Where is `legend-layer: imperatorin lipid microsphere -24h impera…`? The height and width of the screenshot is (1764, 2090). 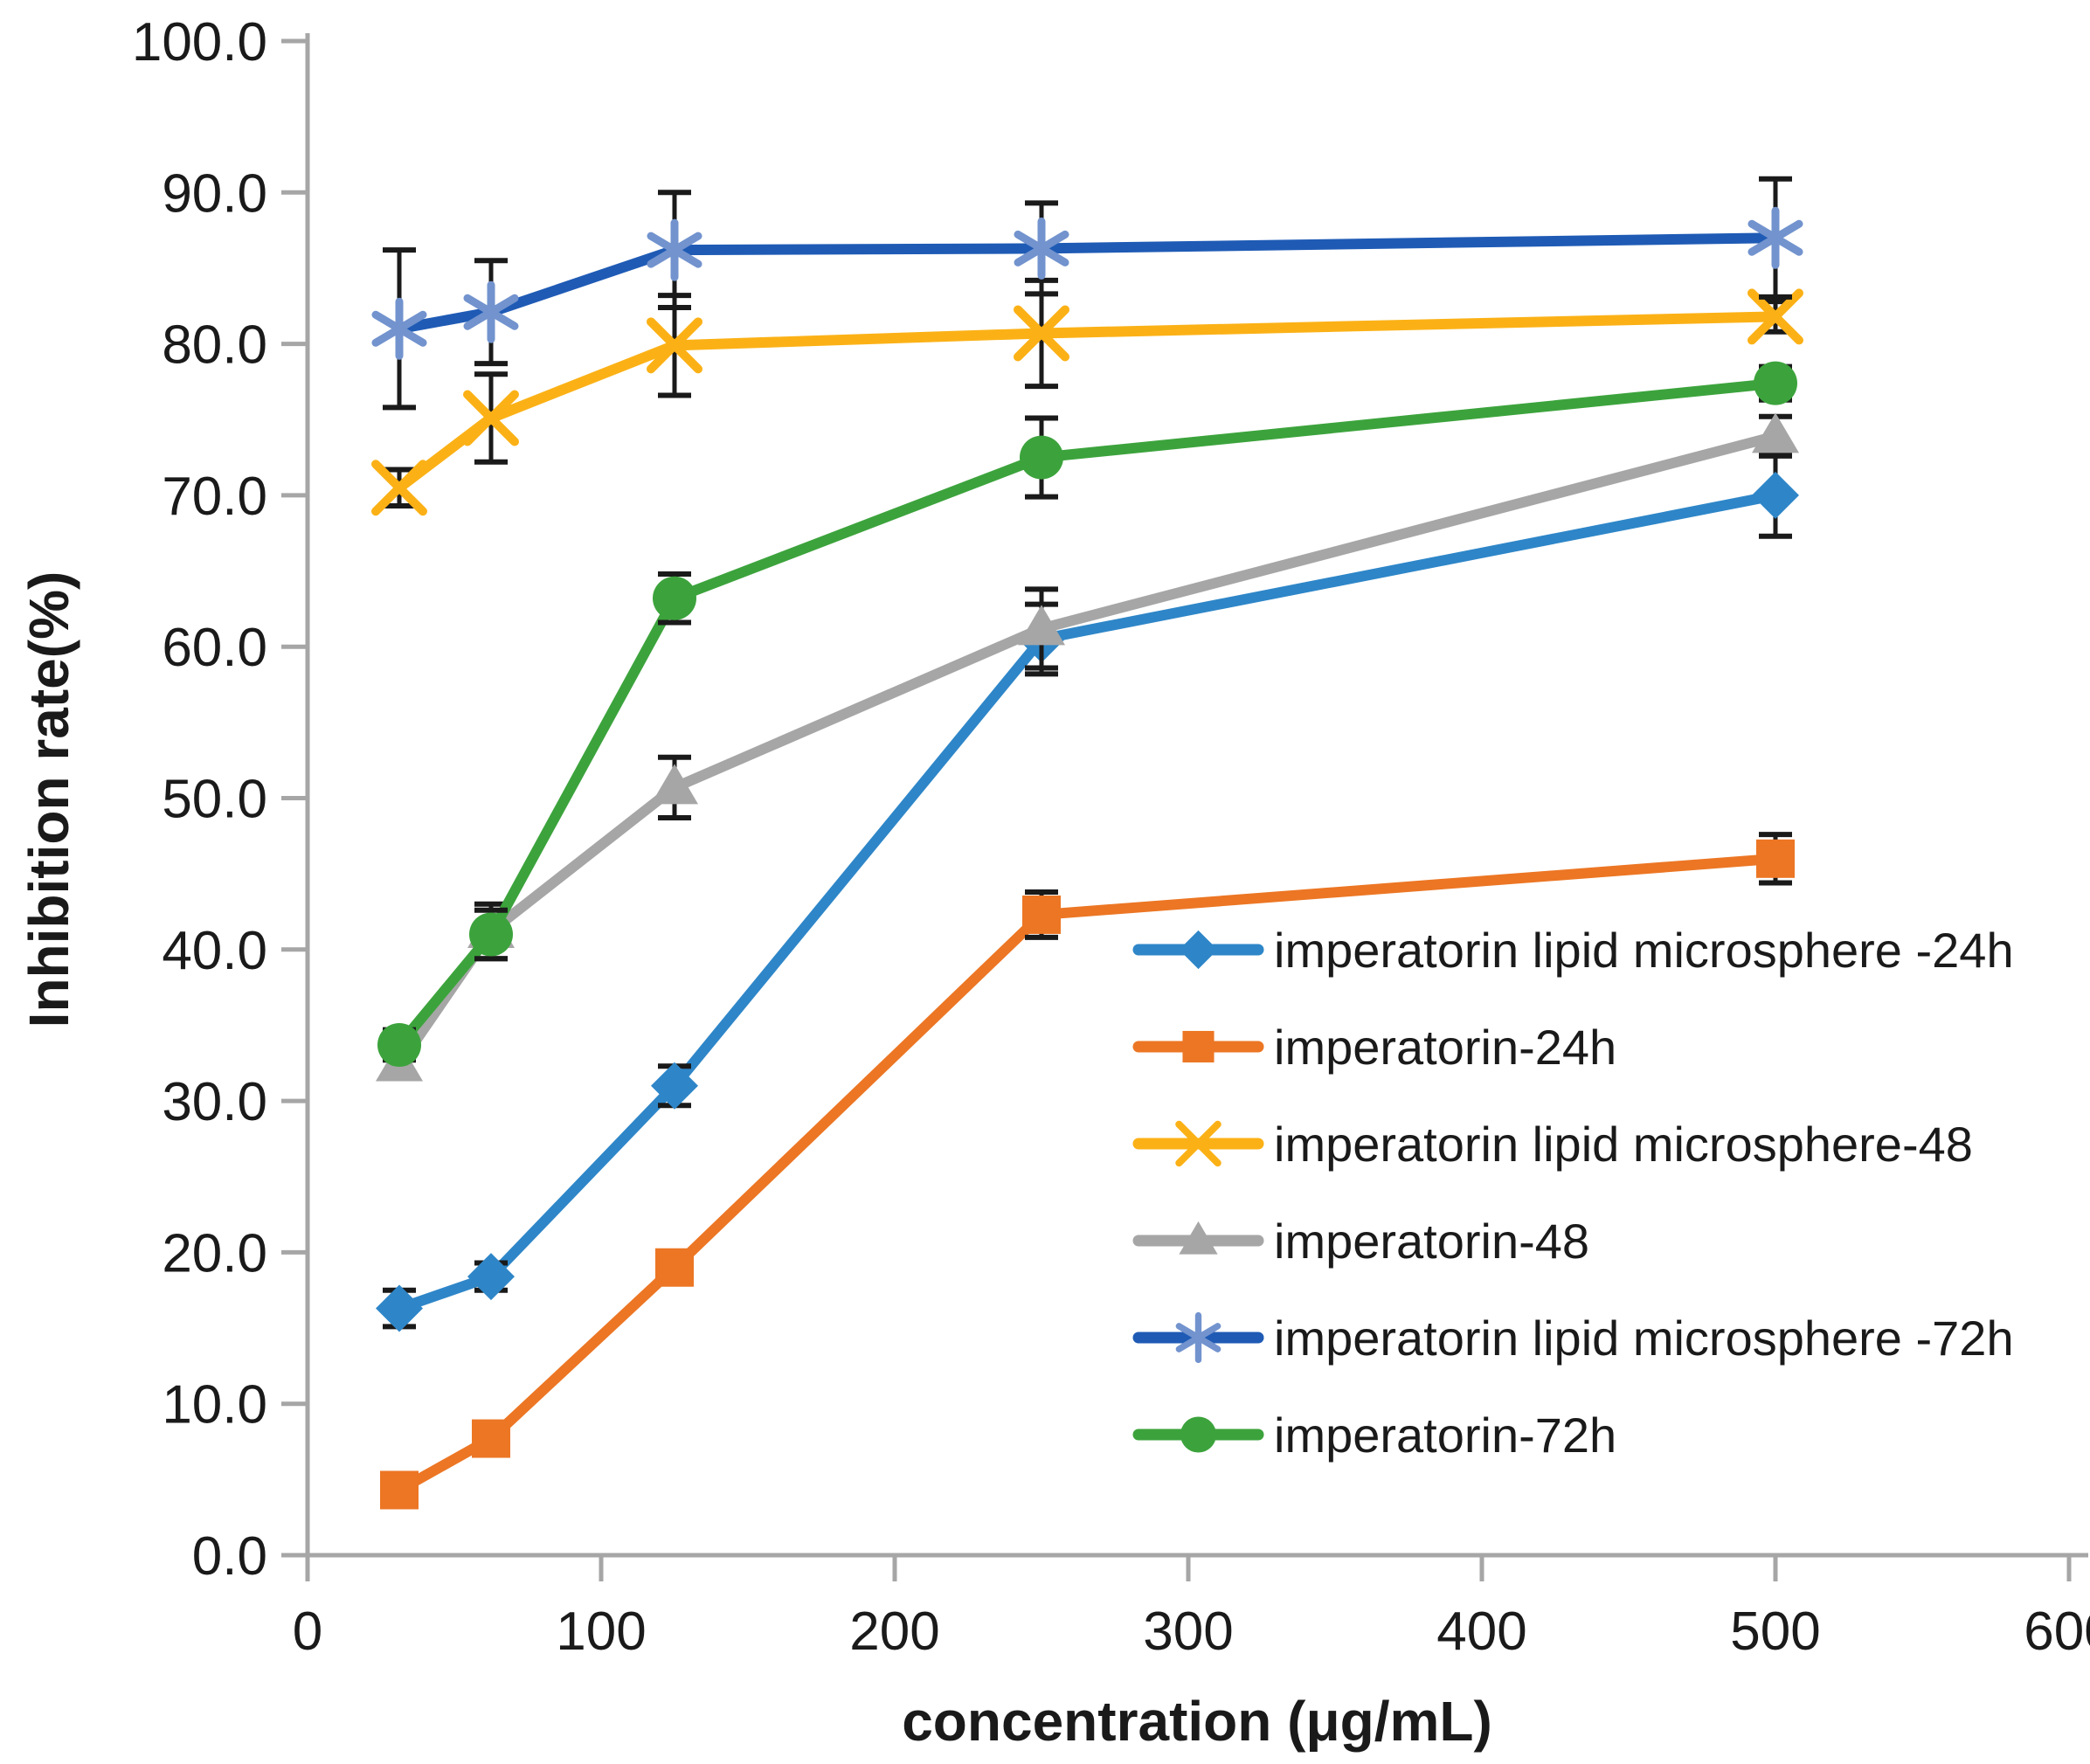
legend-layer: imperatorin lipid microsphere -24h impera… is located at coordinates (1573, 1193).